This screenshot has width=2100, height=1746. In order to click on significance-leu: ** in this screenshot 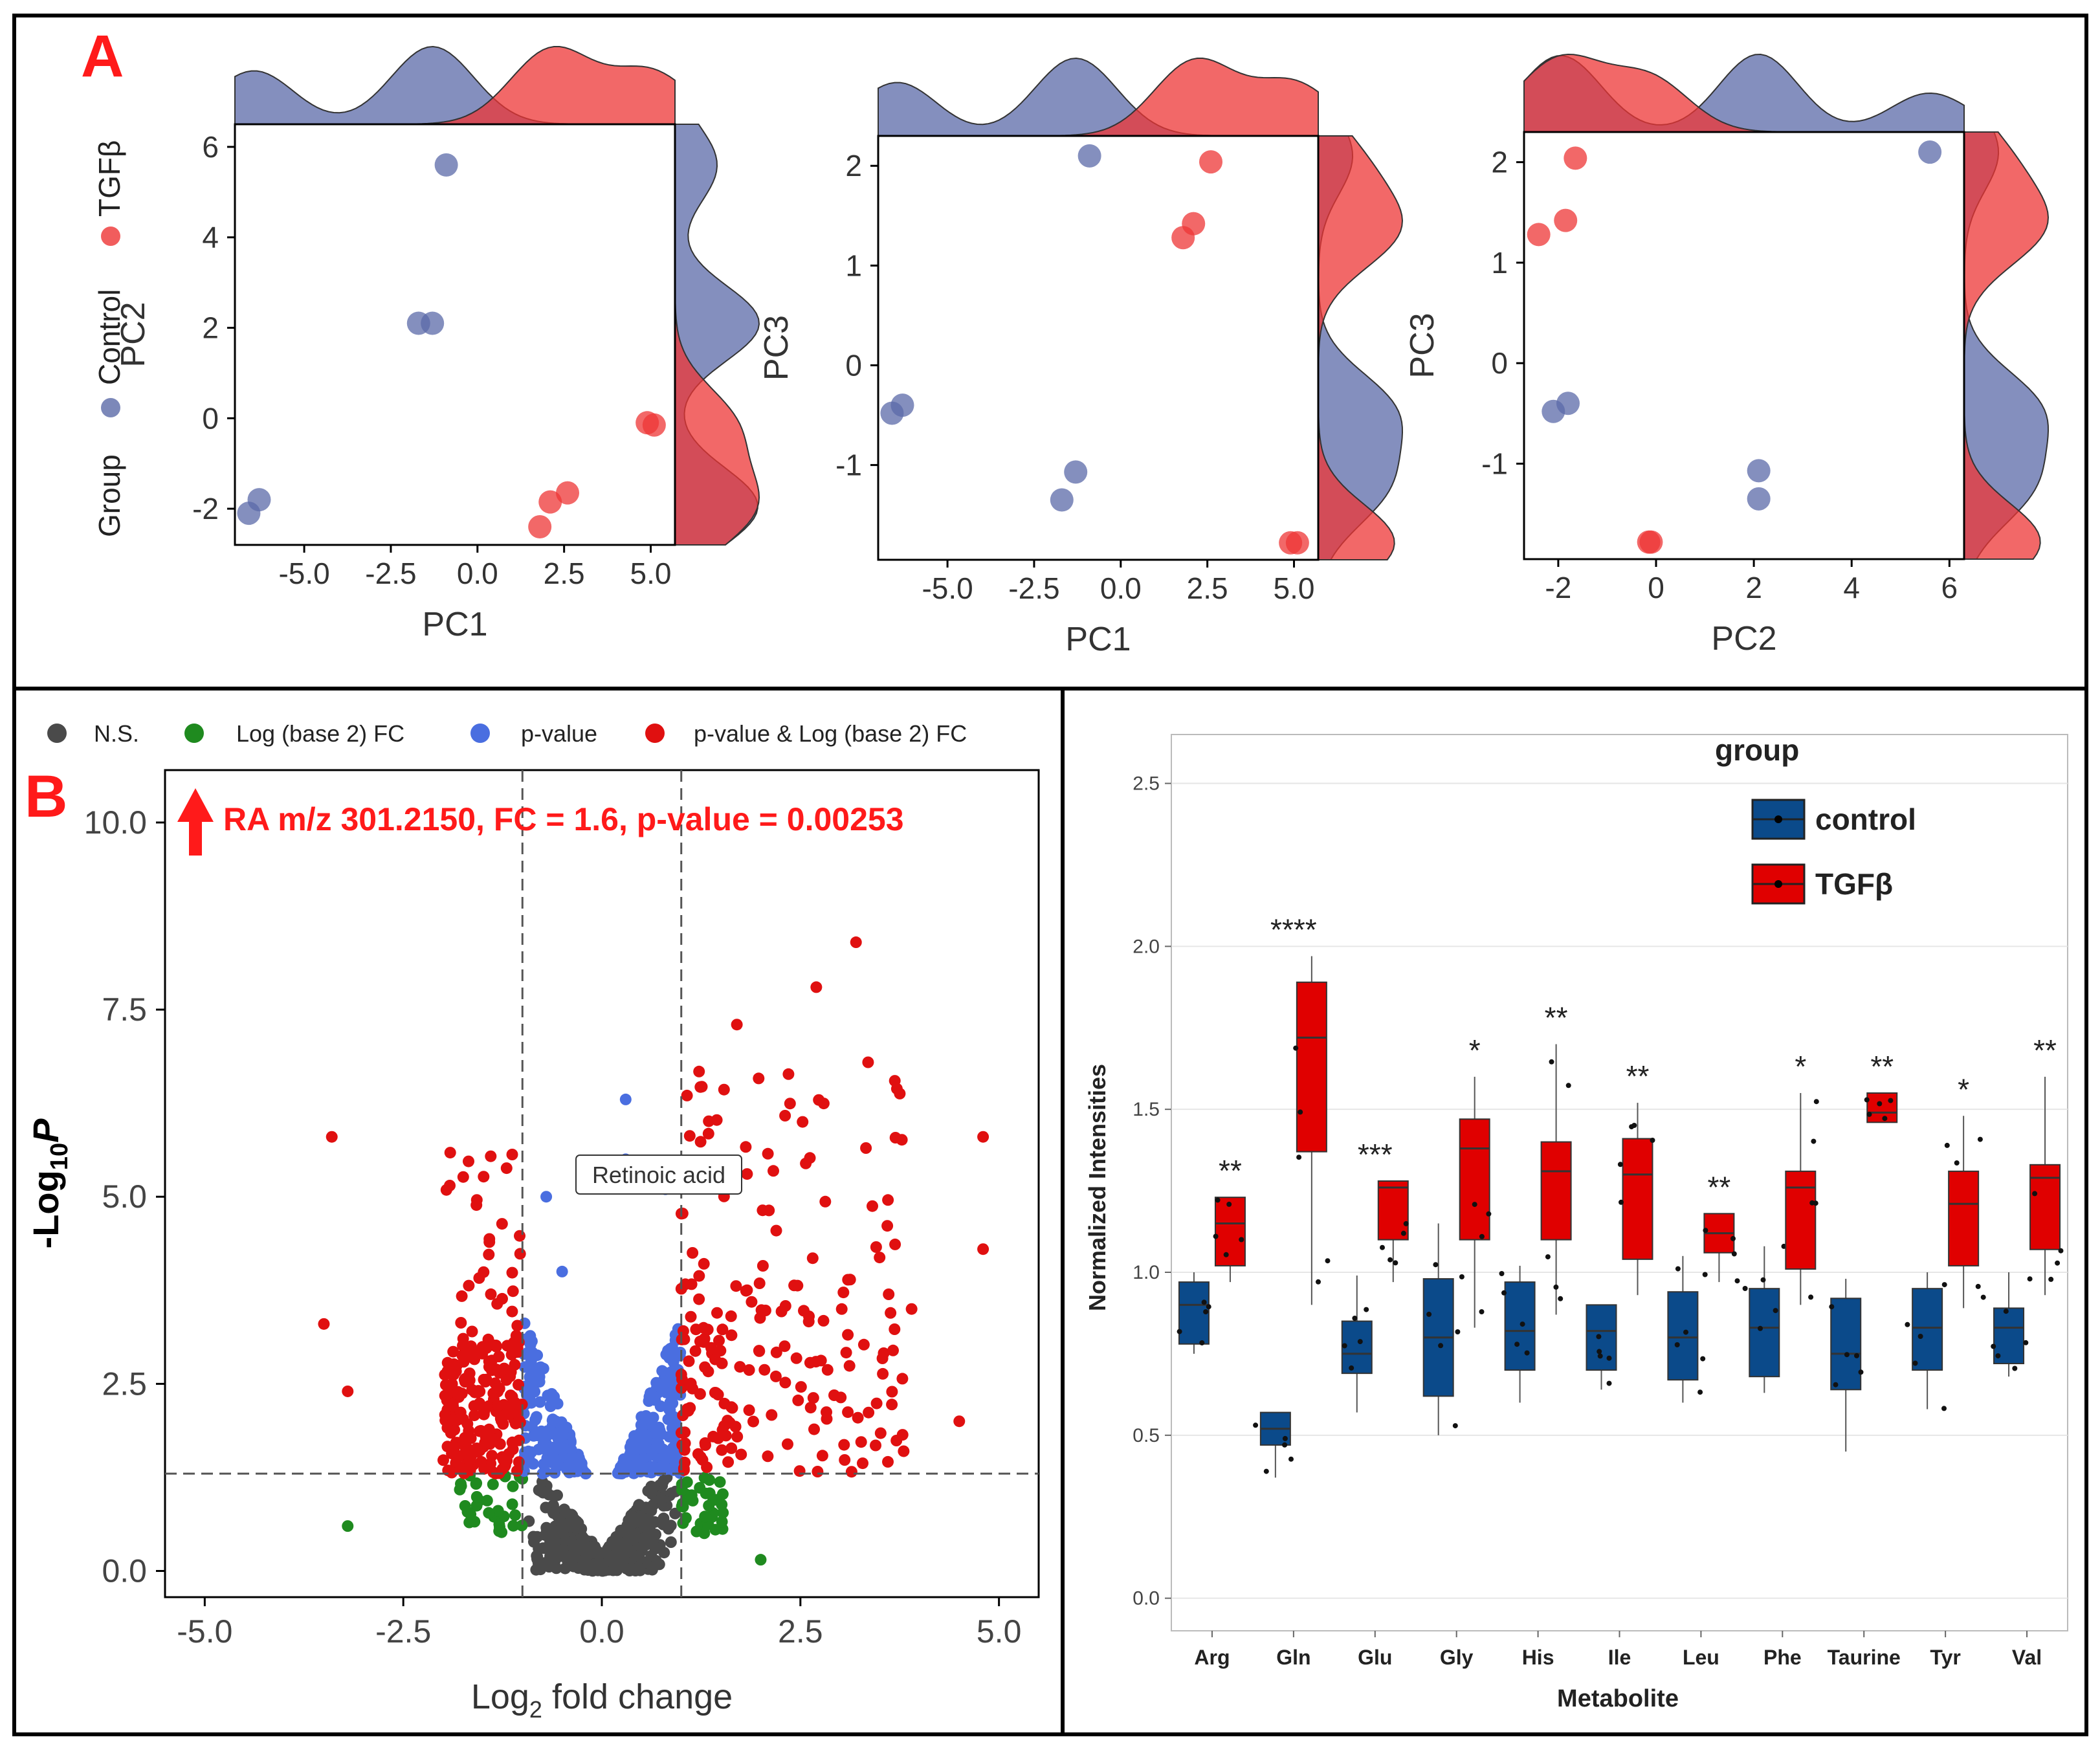, I will do `click(1719, 1187)`.